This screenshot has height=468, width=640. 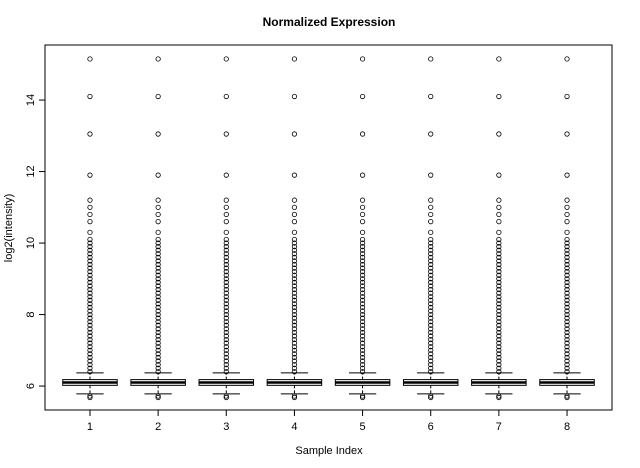 I want to click on x-tick-label: 1, so click(x=90, y=427).